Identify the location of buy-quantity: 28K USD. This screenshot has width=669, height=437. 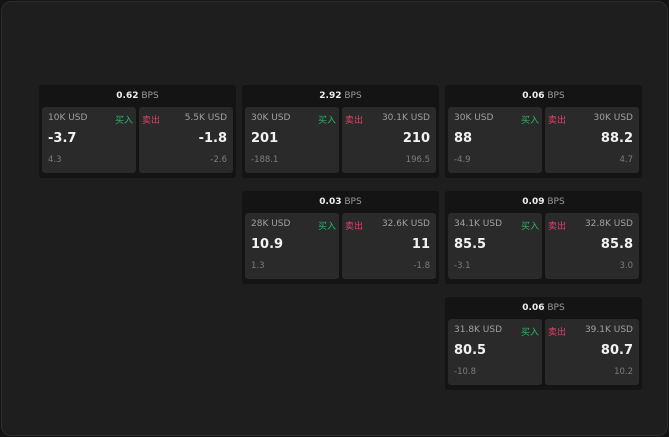
(271, 224).